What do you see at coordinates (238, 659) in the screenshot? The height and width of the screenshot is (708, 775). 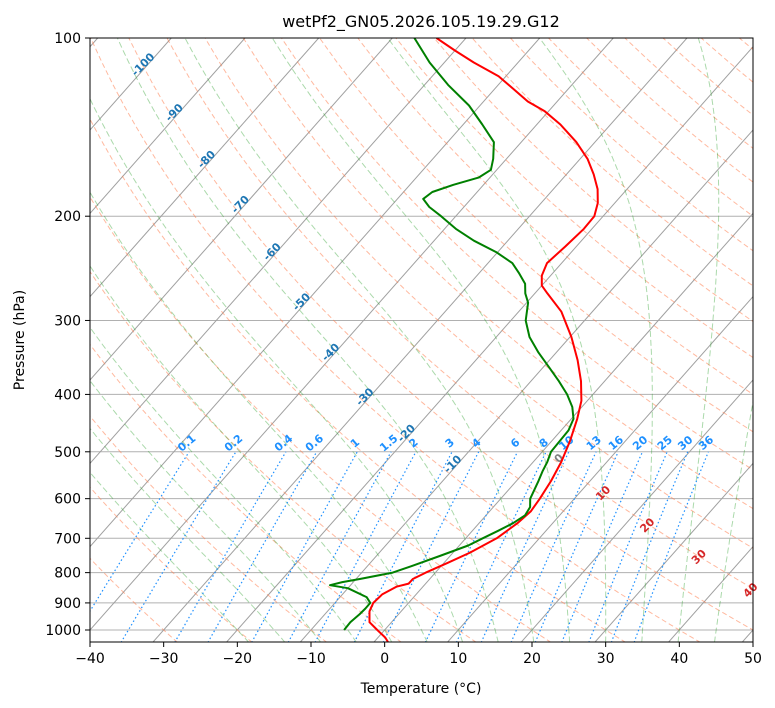 I see `x-tick-label: −20` at bounding box center [238, 659].